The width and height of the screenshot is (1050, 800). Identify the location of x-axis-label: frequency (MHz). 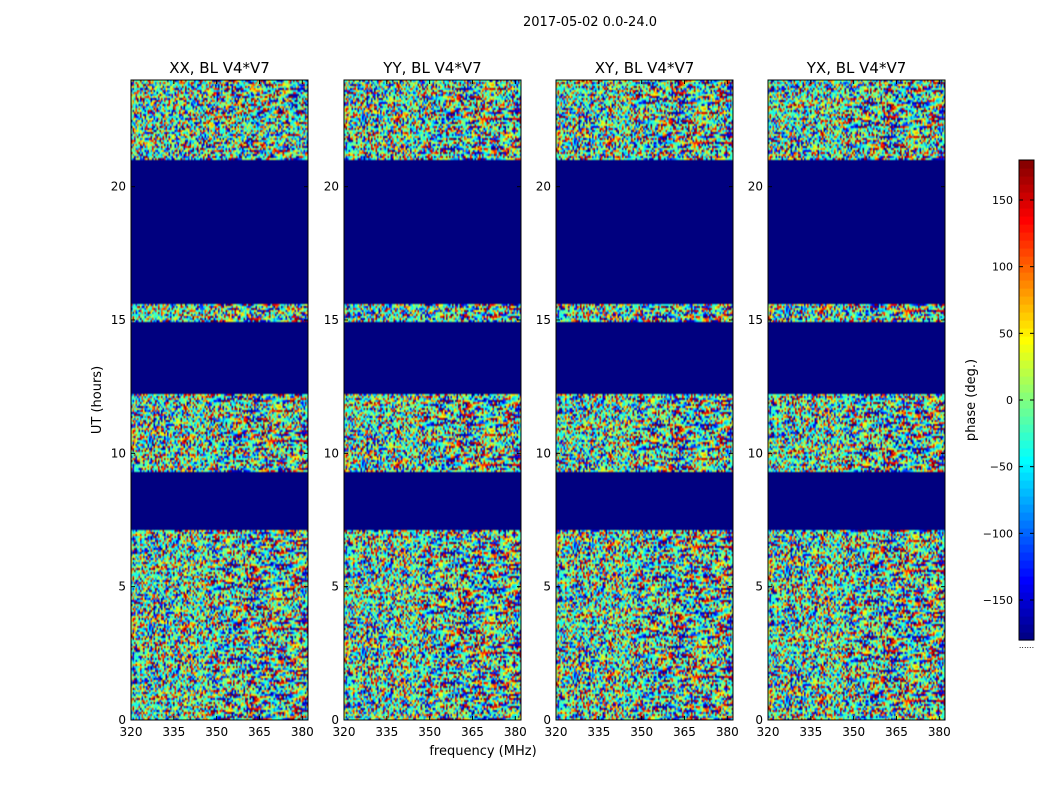
(482, 751).